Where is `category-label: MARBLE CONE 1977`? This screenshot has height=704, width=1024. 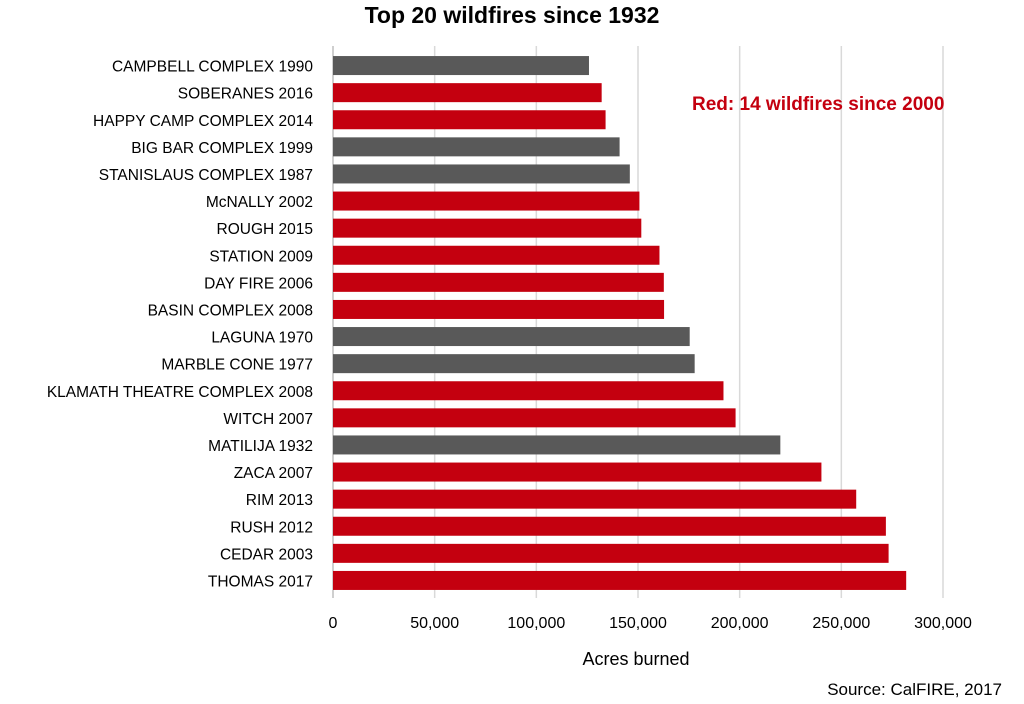
category-label: MARBLE CONE 1977 is located at coordinates (237, 365).